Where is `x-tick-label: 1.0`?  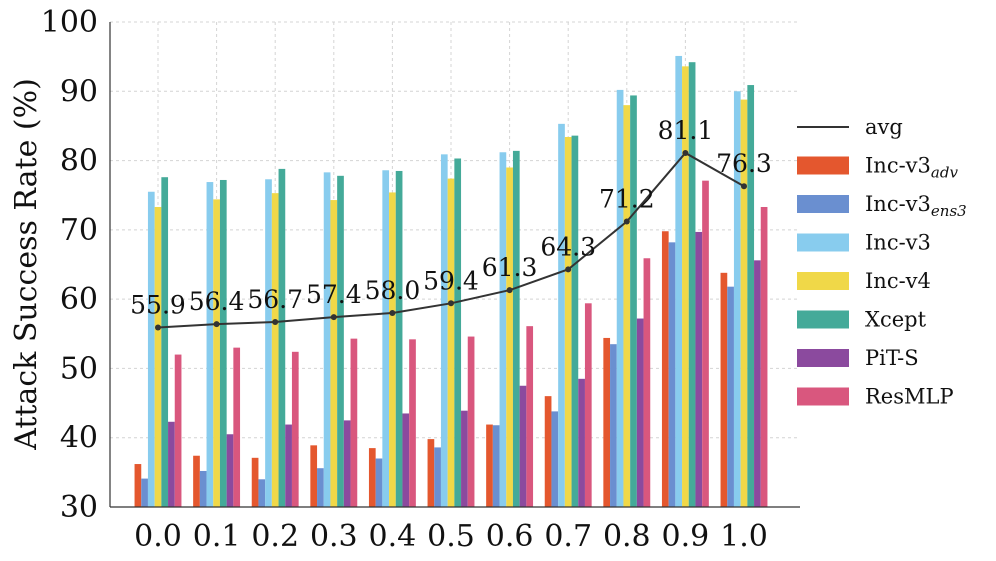
x-tick-label: 1.0 is located at coordinates (744, 536).